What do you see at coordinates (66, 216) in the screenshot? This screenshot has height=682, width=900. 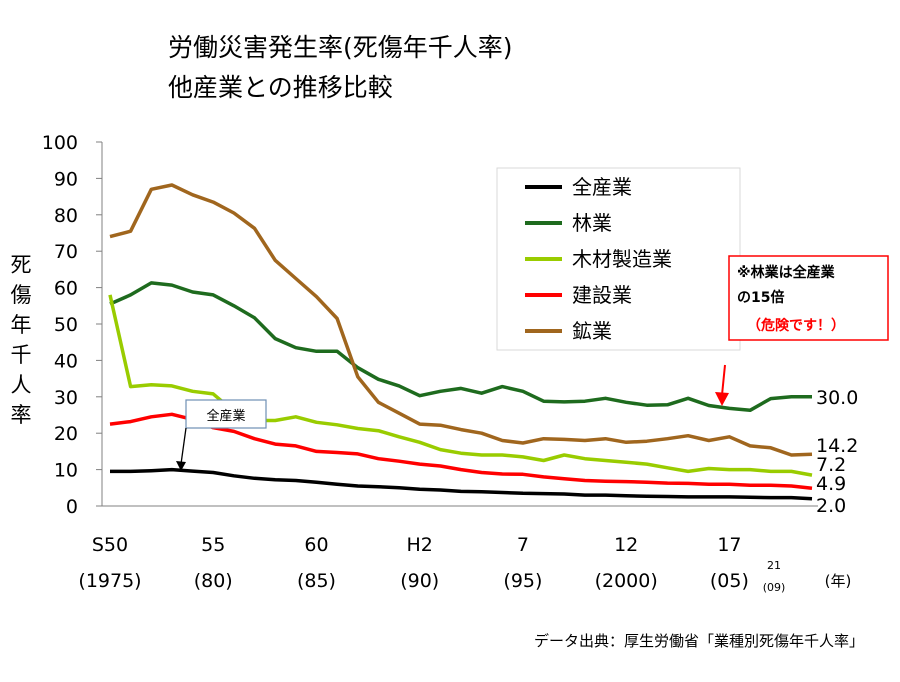 I see `y-tick-label: 80` at bounding box center [66, 216].